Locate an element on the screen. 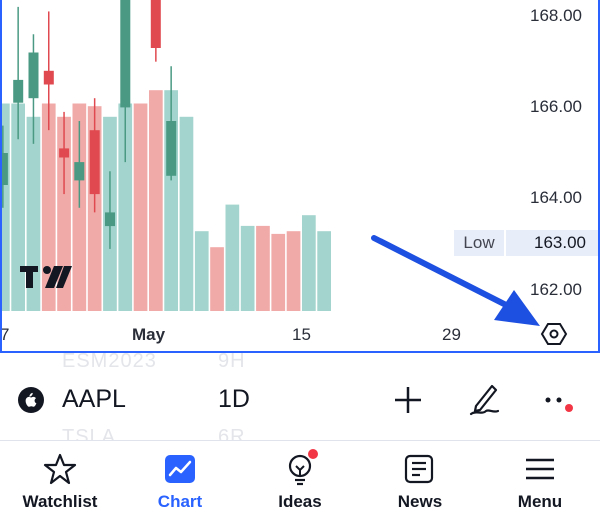  nav-menu: Menu is located at coordinates (540, 480).